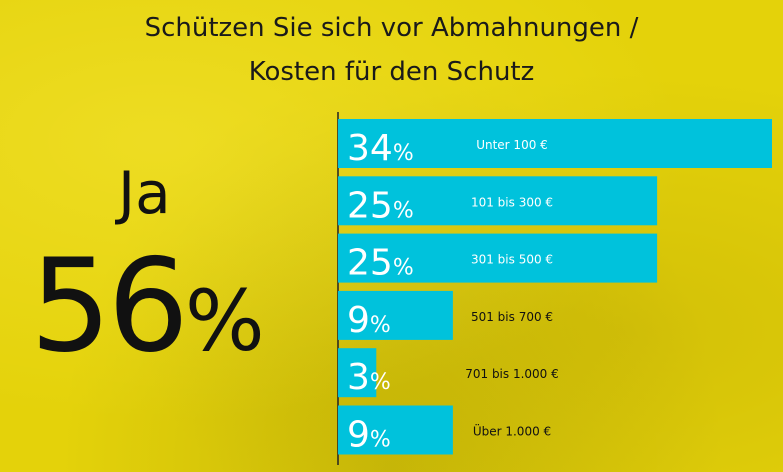  Describe the element at coordinates (391, 72) in the screenshot. I see `chart-title-line-2: Kosten für den Schutz` at that location.